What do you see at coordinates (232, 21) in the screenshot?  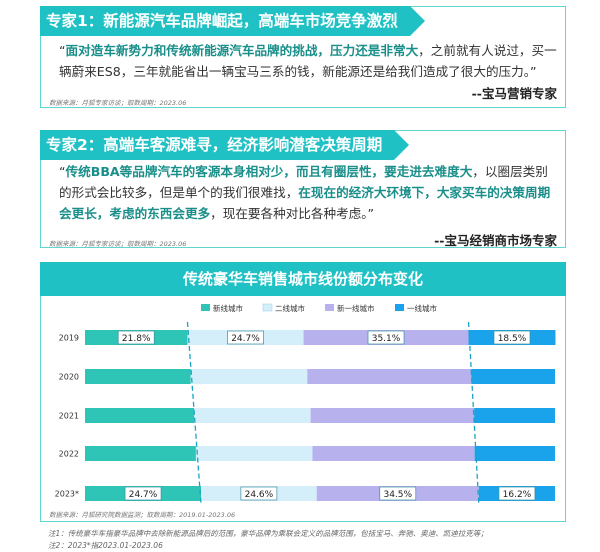 I see `expert1-title: 专家1：新能源汽车品牌崛起，高端车市场竞争激烈` at bounding box center [232, 21].